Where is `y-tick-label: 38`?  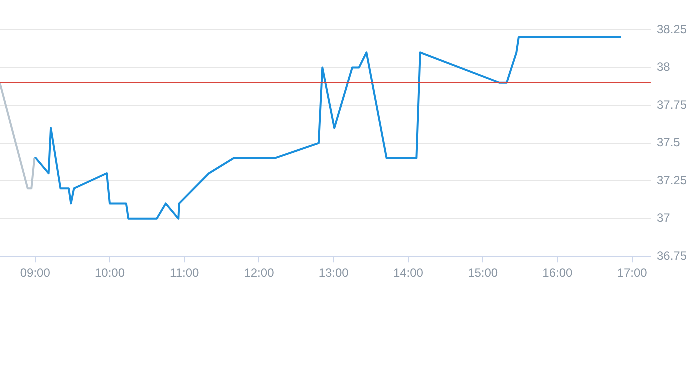 y-tick-label: 38 is located at coordinates (663, 67).